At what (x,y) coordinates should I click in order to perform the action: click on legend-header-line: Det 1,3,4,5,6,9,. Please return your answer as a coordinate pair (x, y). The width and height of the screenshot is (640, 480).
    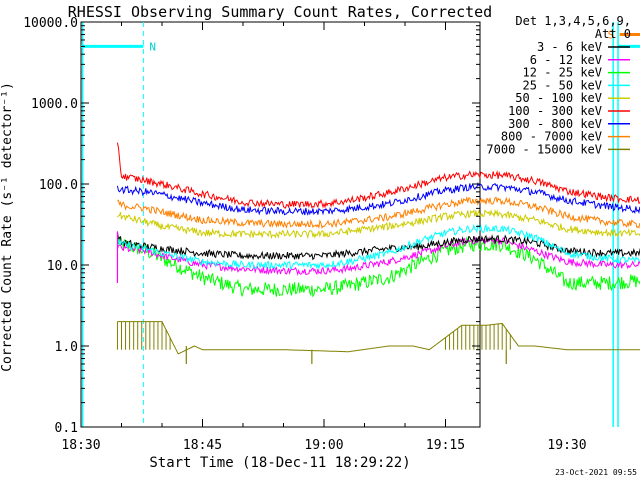
    Looking at the image, I should click on (573, 21).